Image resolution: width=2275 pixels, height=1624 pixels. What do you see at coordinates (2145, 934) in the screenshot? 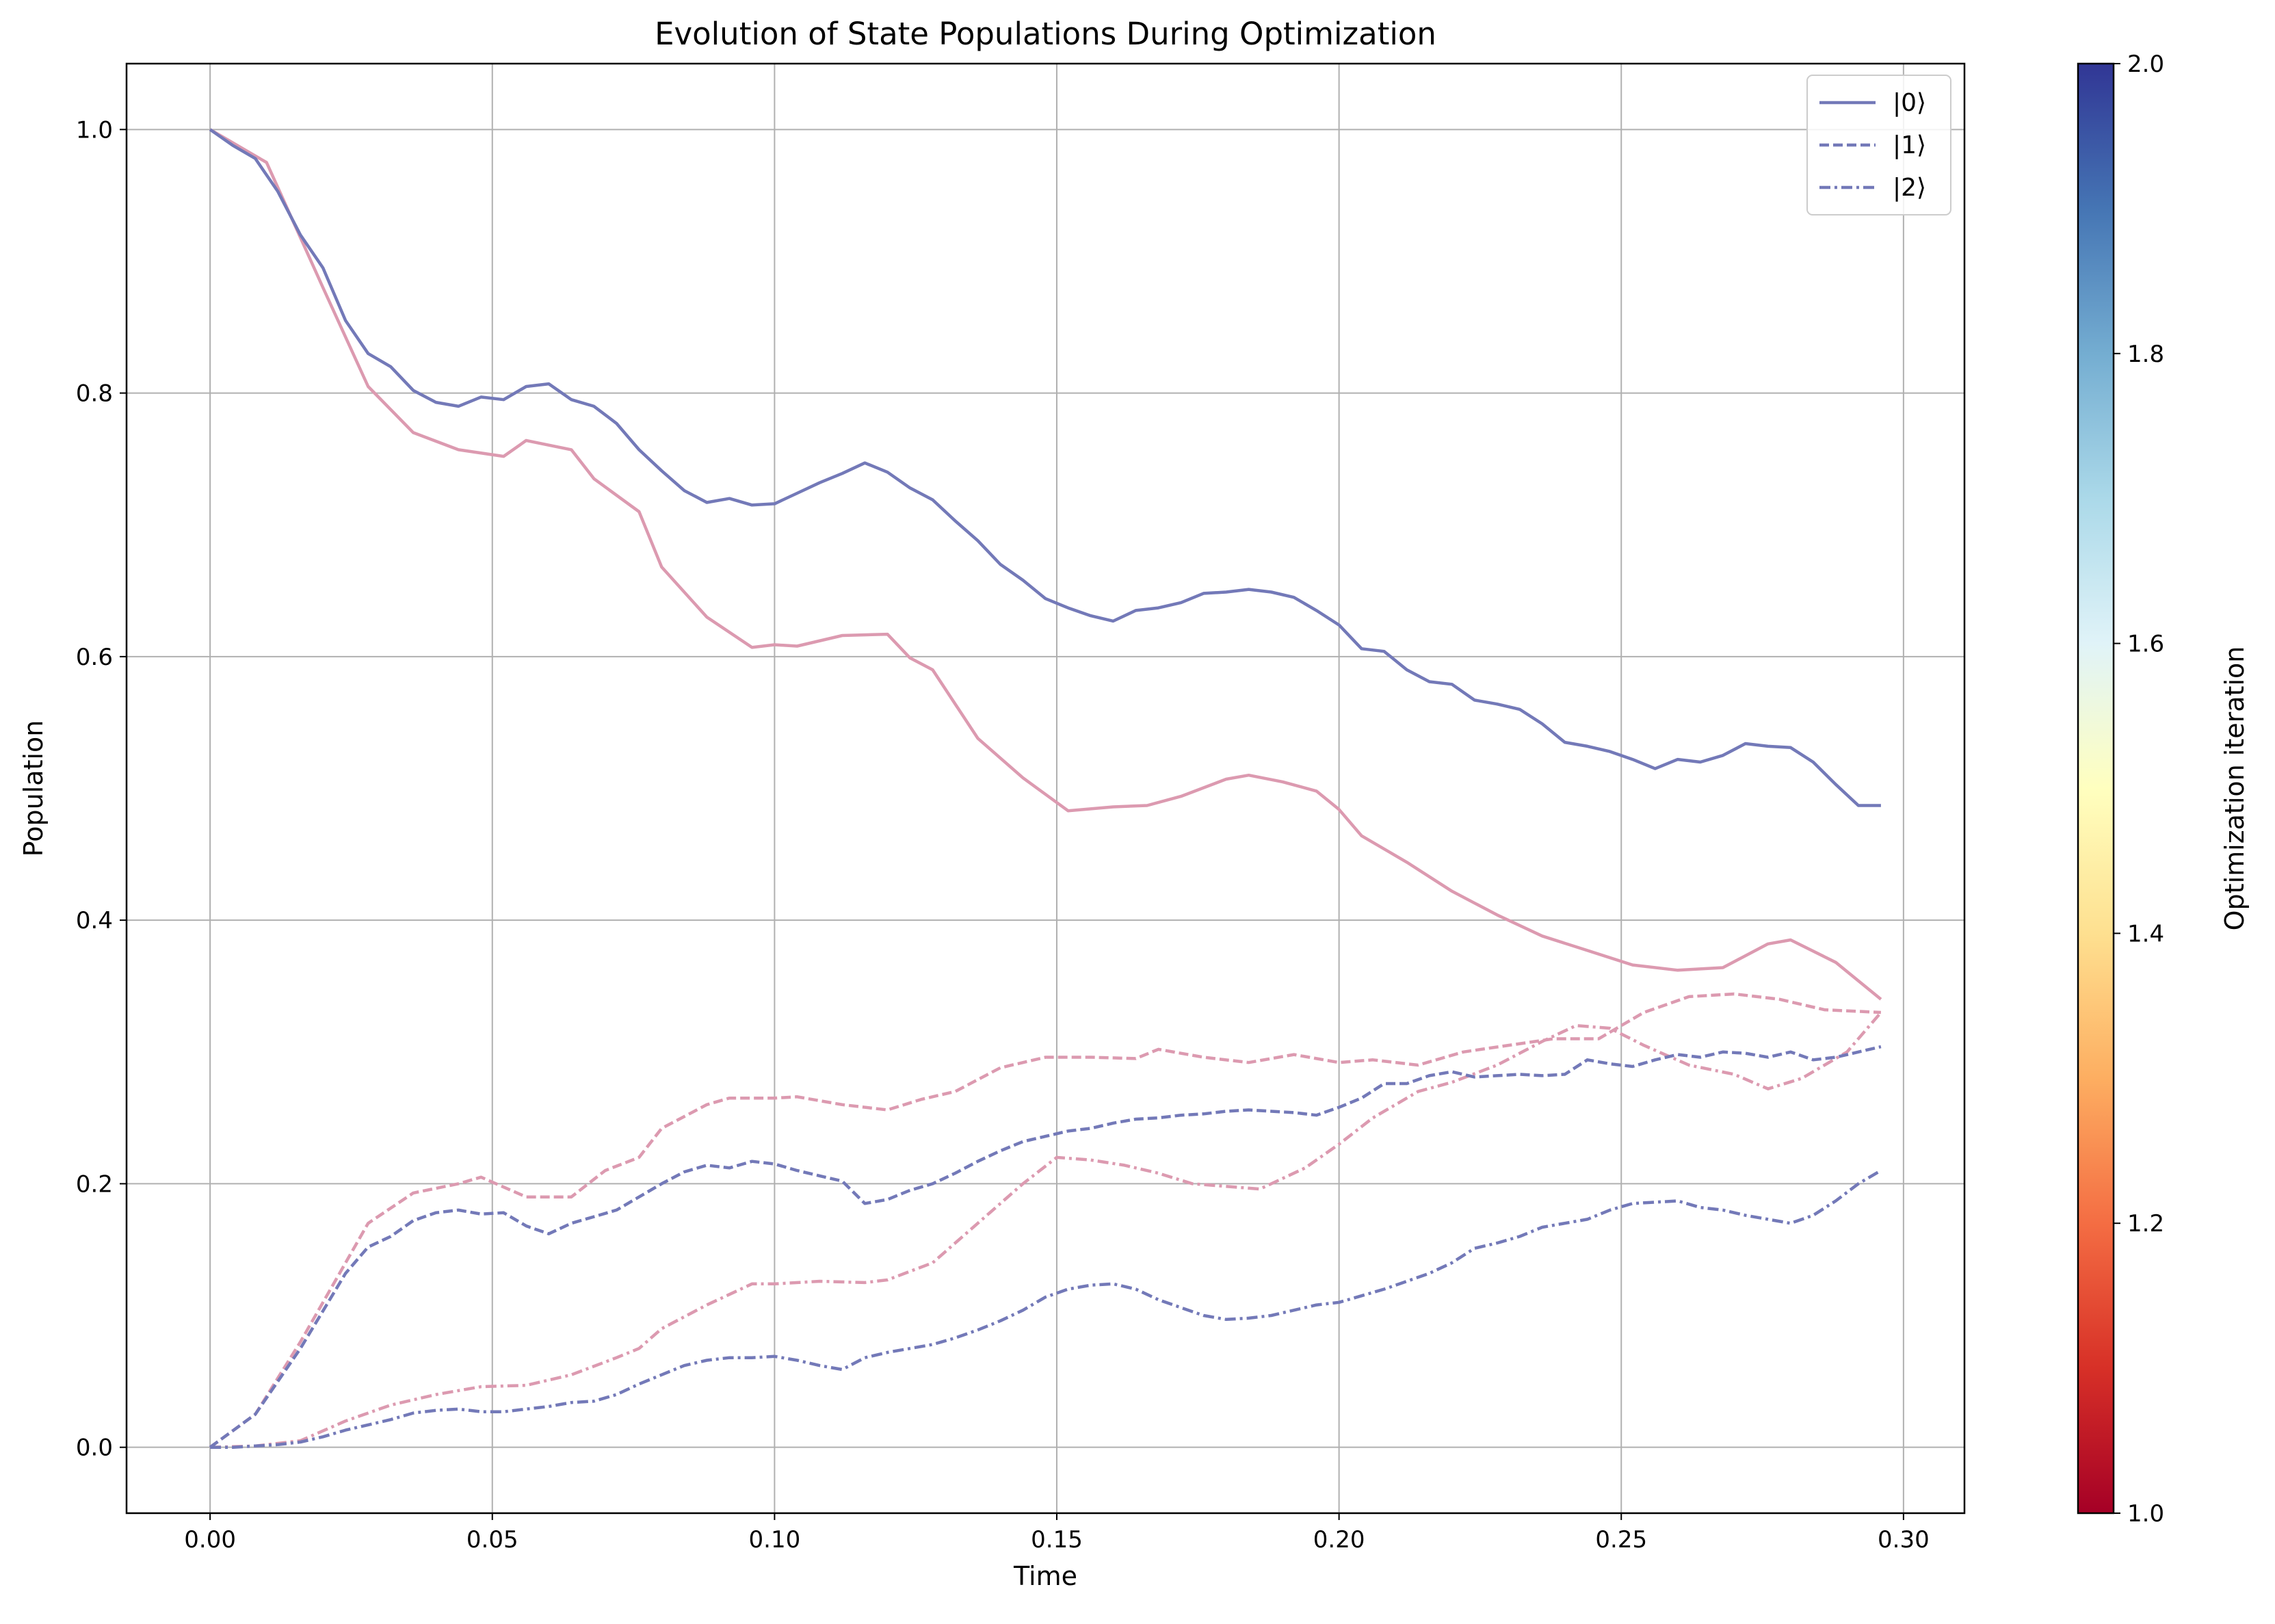
I see `colorbar-tick-label: 1.4` at bounding box center [2145, 934].